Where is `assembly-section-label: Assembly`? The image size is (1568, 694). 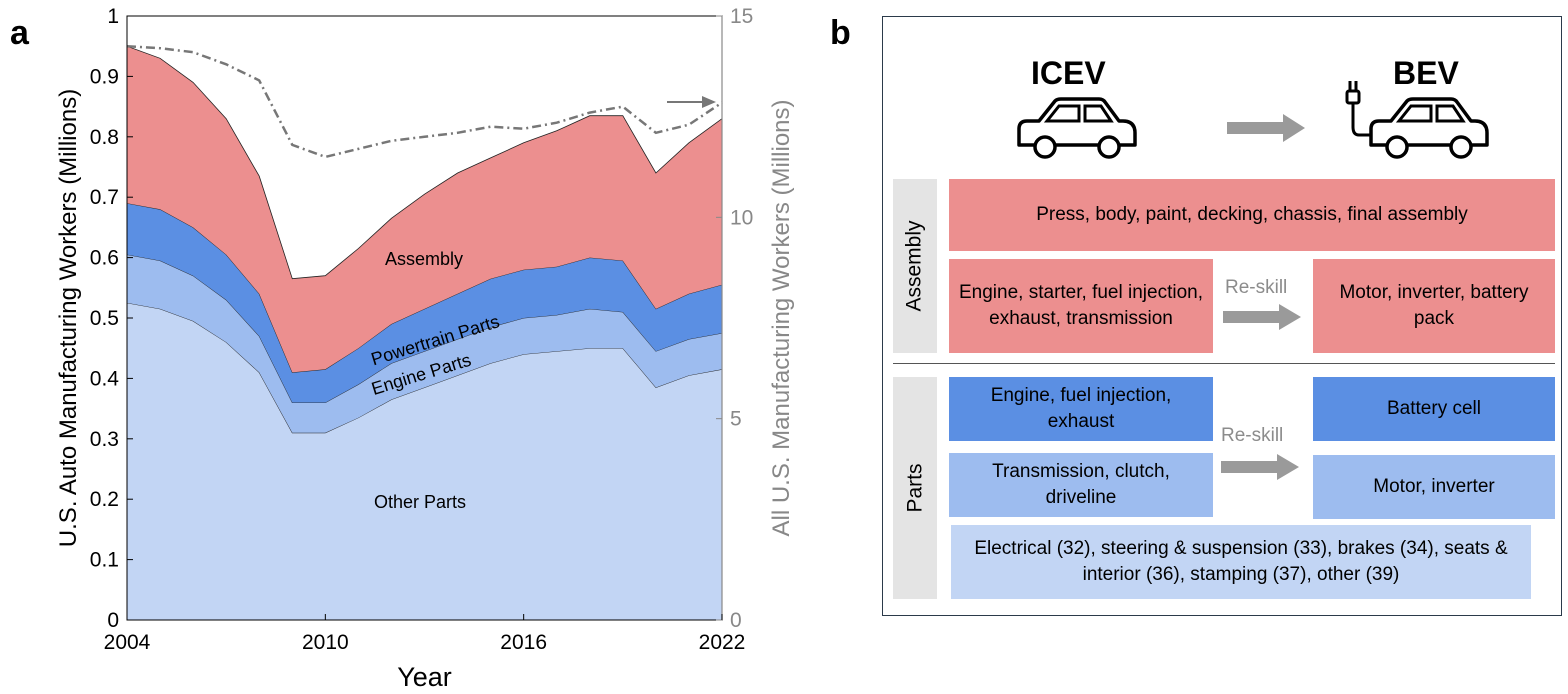 assembly-section-label: Assembly is located at coordinates (915, 266).